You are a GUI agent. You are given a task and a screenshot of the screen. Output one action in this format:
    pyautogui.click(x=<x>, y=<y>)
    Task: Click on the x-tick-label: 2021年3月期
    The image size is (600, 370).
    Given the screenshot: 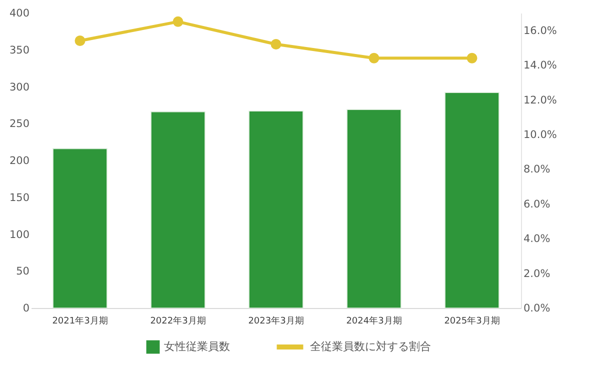 What is the action you would take?
    pyautogui.click(x=80, y=321)
    